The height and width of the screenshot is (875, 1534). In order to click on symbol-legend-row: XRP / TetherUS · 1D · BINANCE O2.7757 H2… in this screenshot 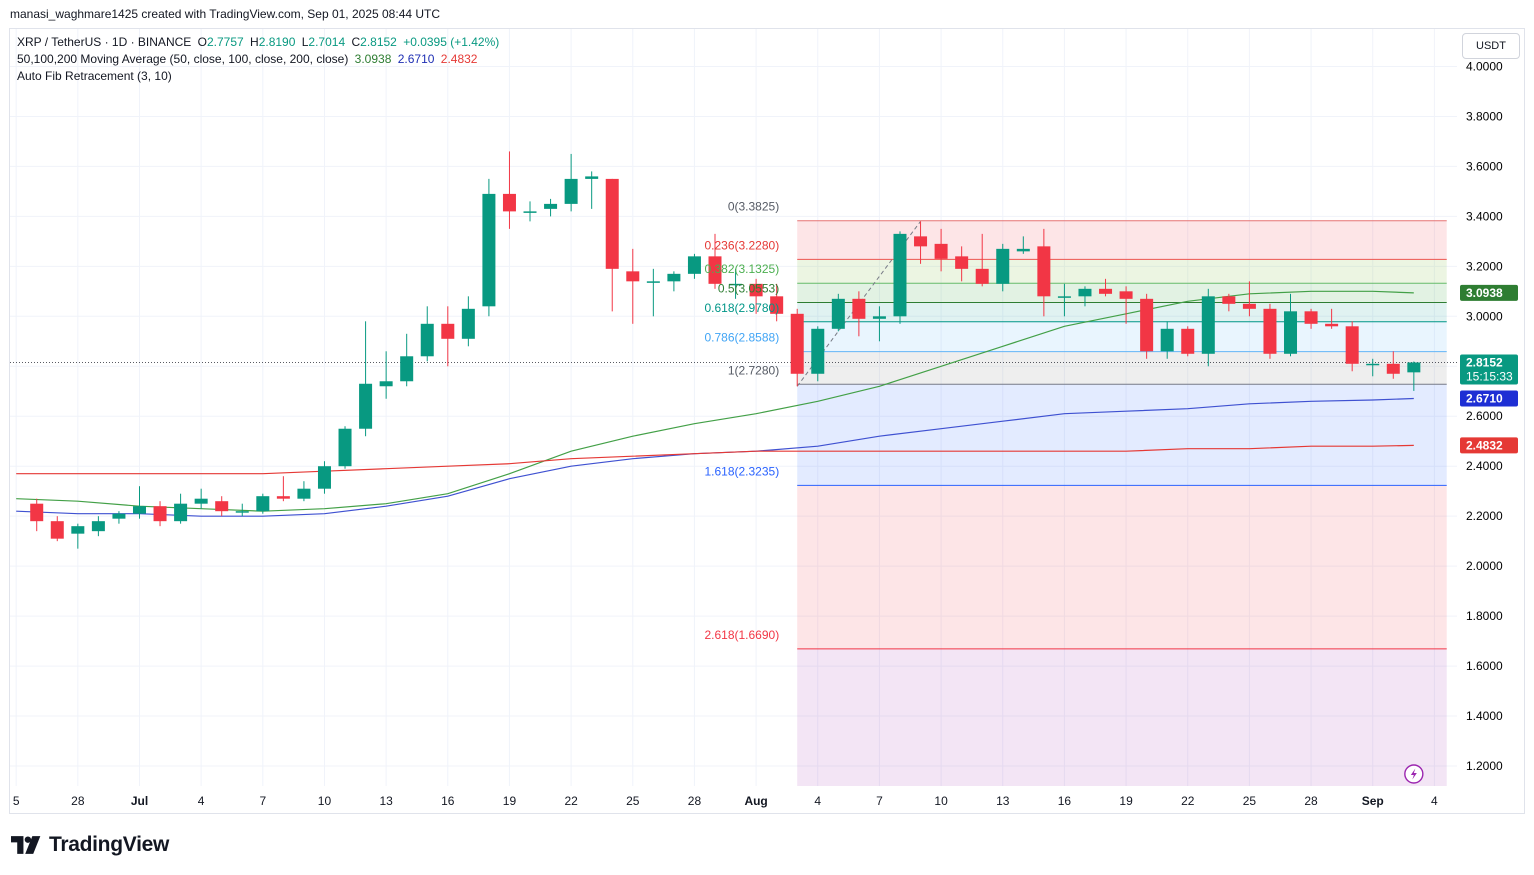, I will do `click(259, 42)`.